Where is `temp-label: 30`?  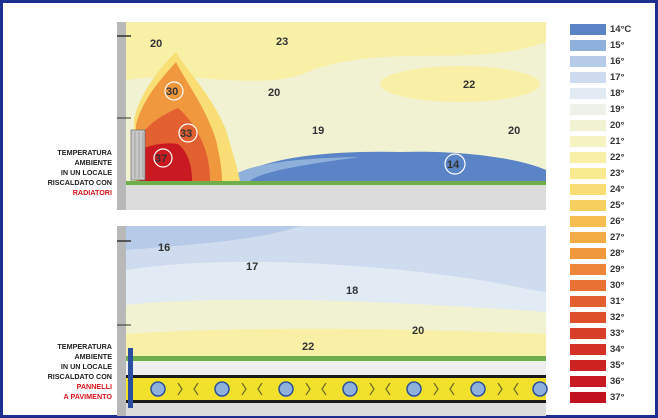 temp-label: 30 is located at coordinates (172, 92).